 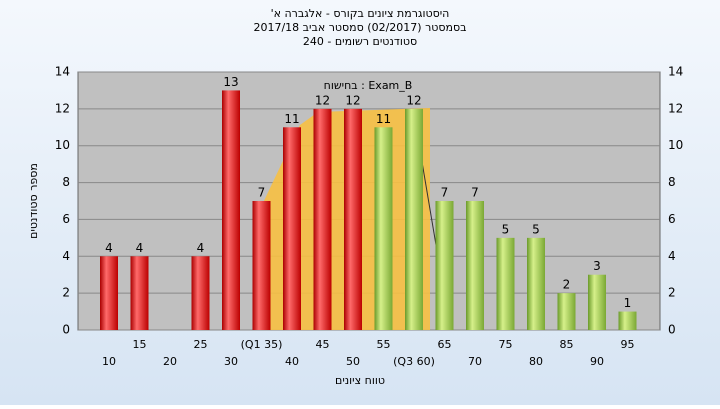 I want to click on y-tick-label: 8, so click(x=66, y=182).